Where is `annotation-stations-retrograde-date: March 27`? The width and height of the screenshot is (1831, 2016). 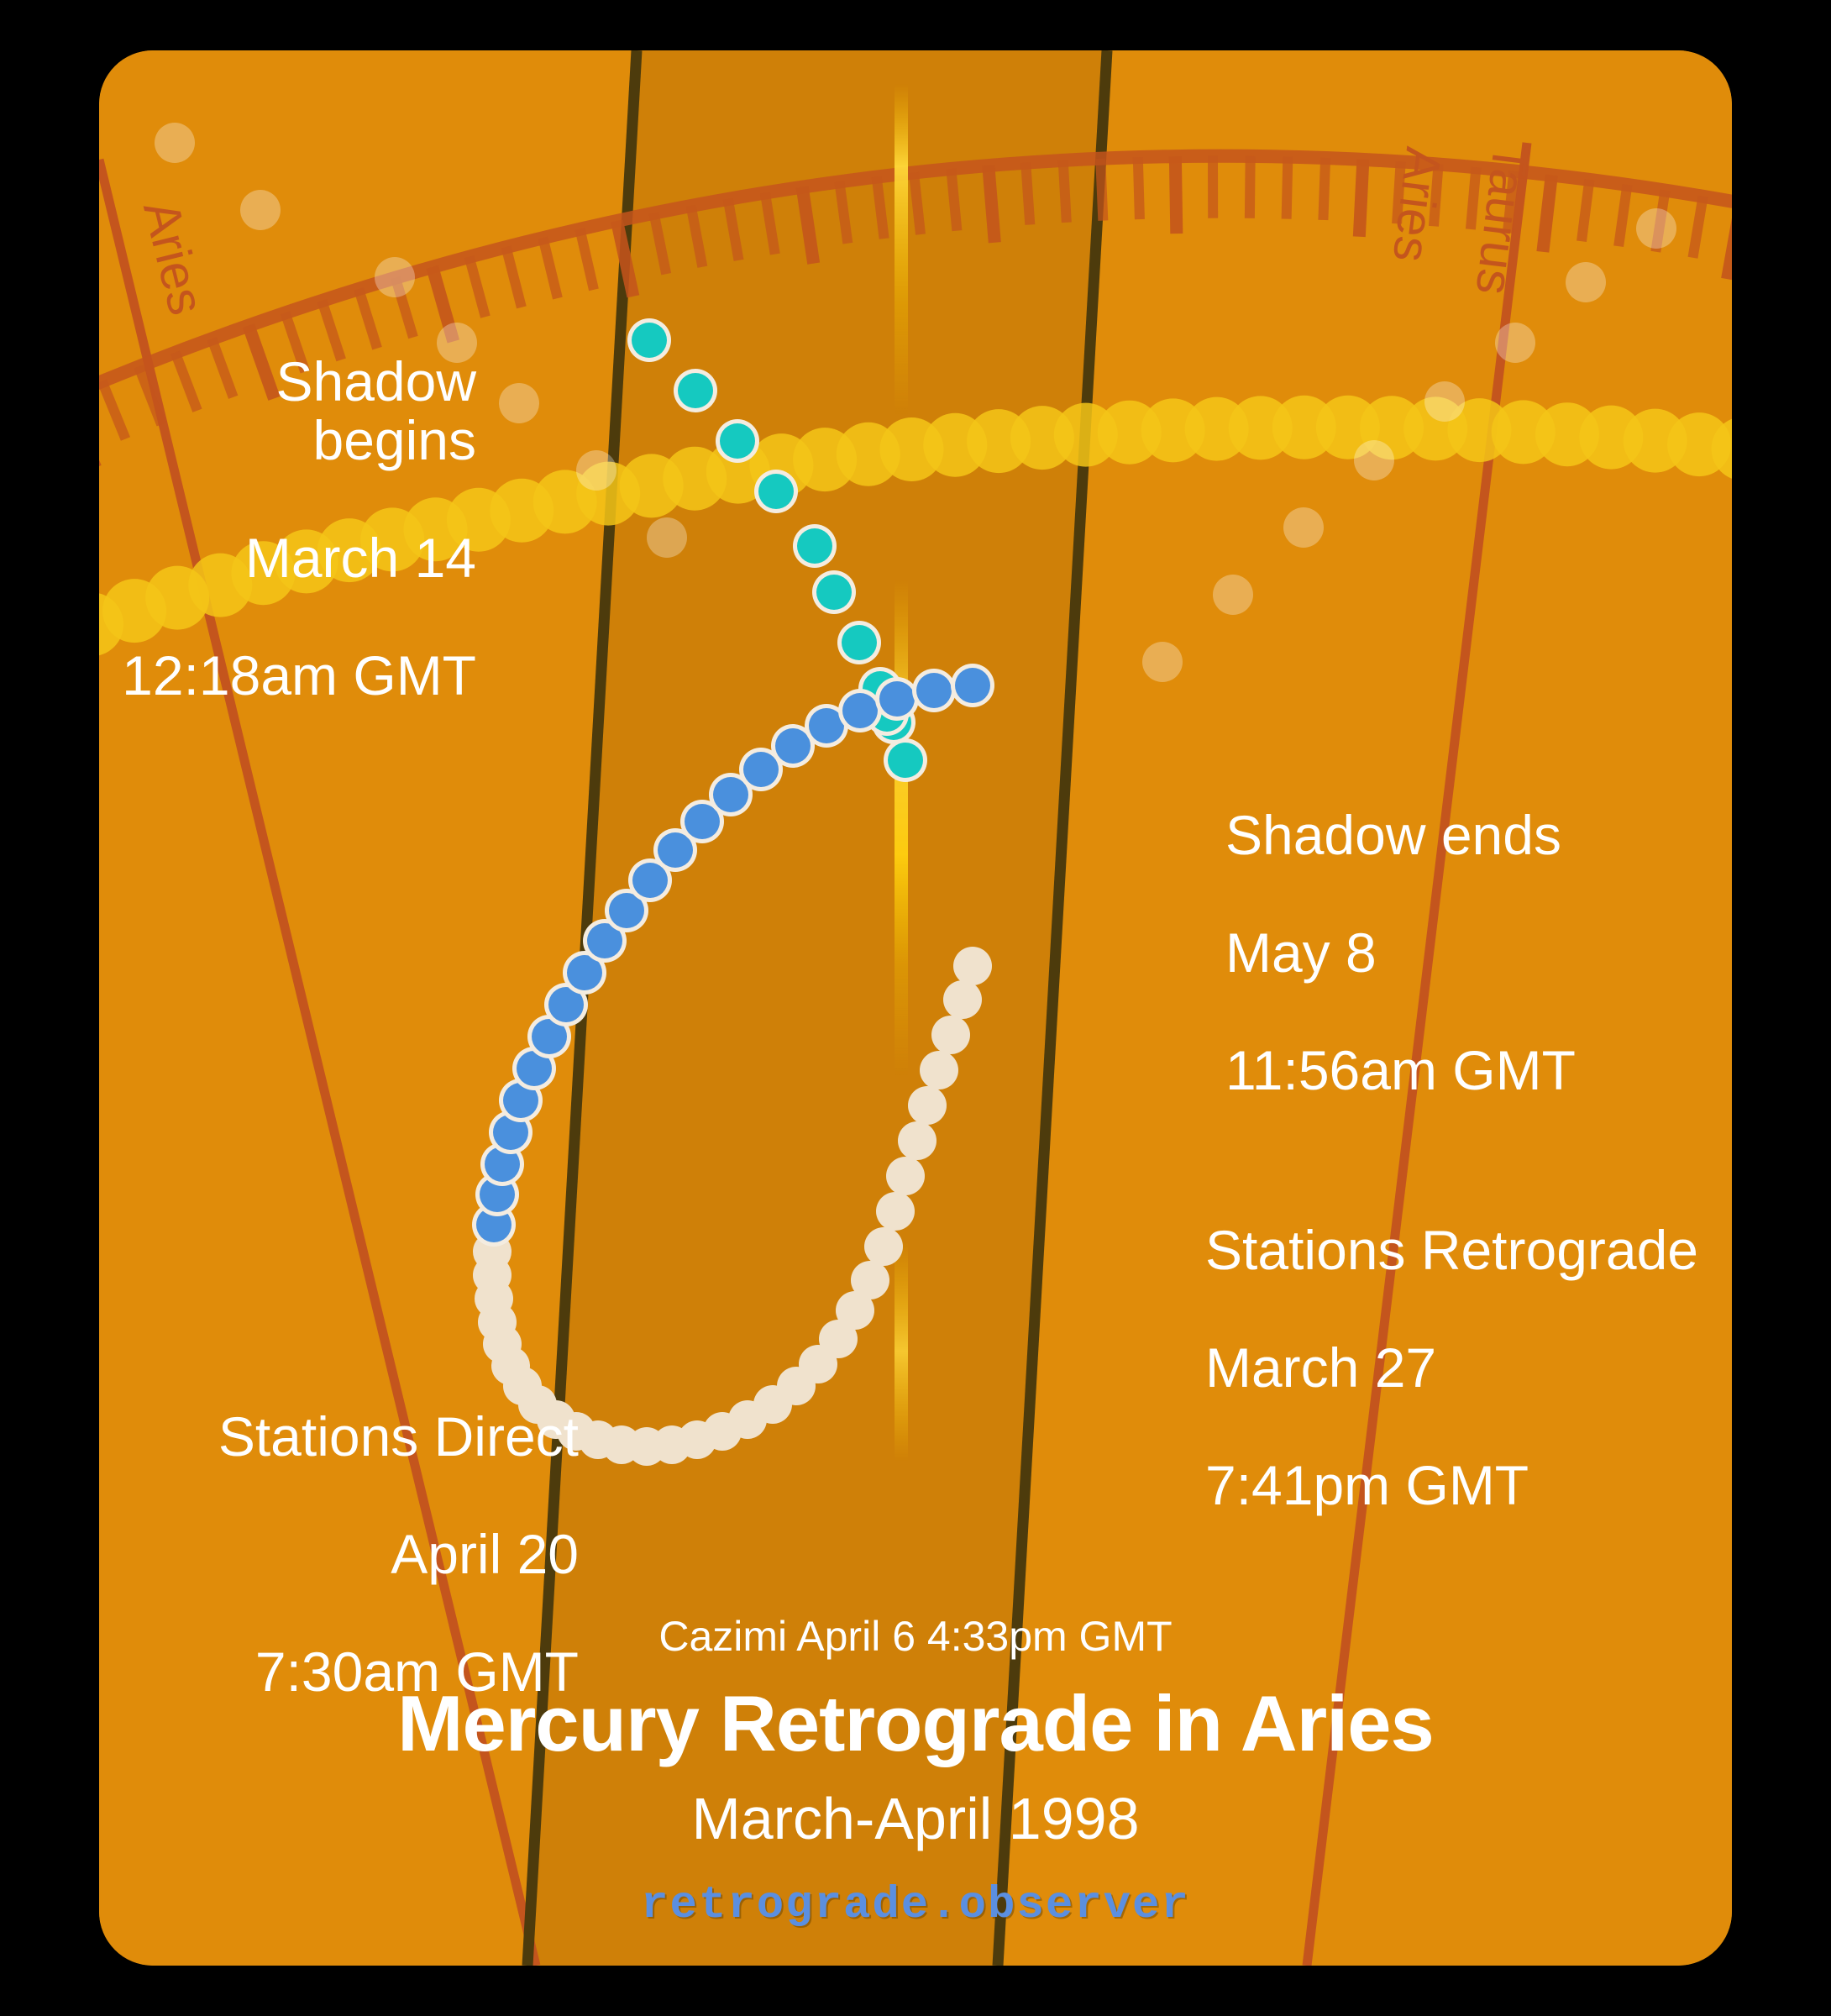
annotation-stations-retrograde-date: March 27 is located at coordinates (1321, 1367).